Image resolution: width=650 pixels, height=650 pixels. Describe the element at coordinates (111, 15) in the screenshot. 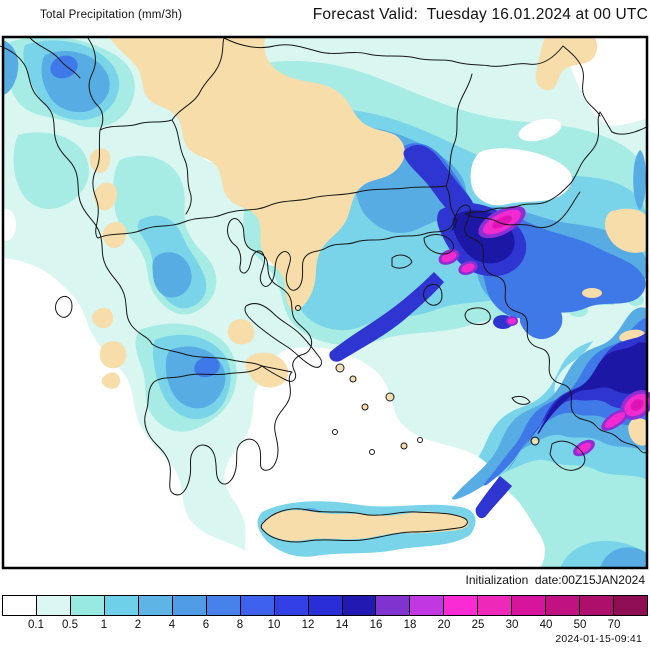

I see `product-title: Total Precipitation (mm/3h)` at that location.